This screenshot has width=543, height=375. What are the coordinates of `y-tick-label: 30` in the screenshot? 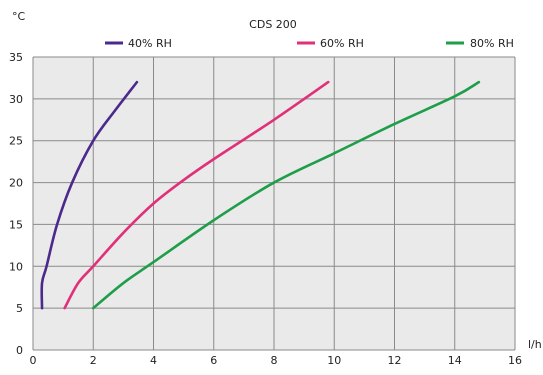 It's located at (16, 99).